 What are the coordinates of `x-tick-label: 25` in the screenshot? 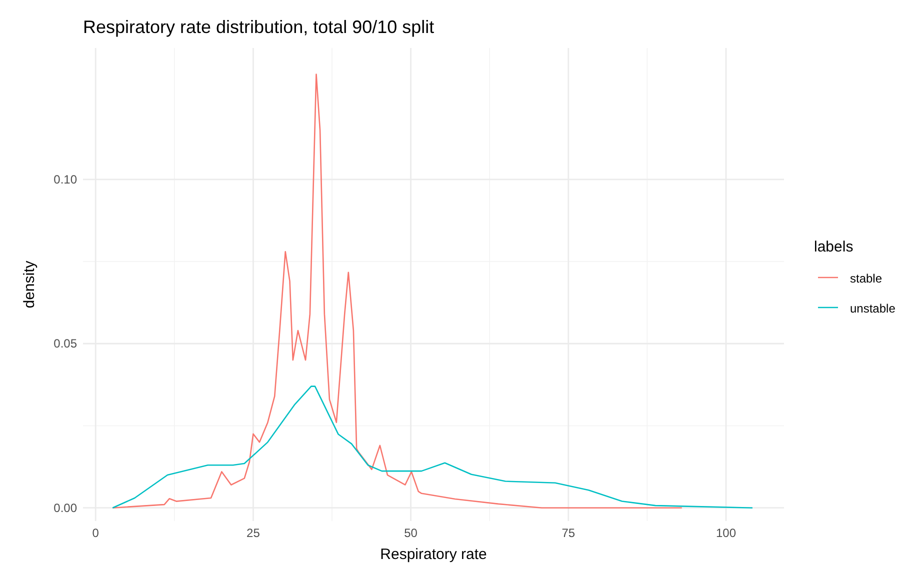 It's located at (253, 533).